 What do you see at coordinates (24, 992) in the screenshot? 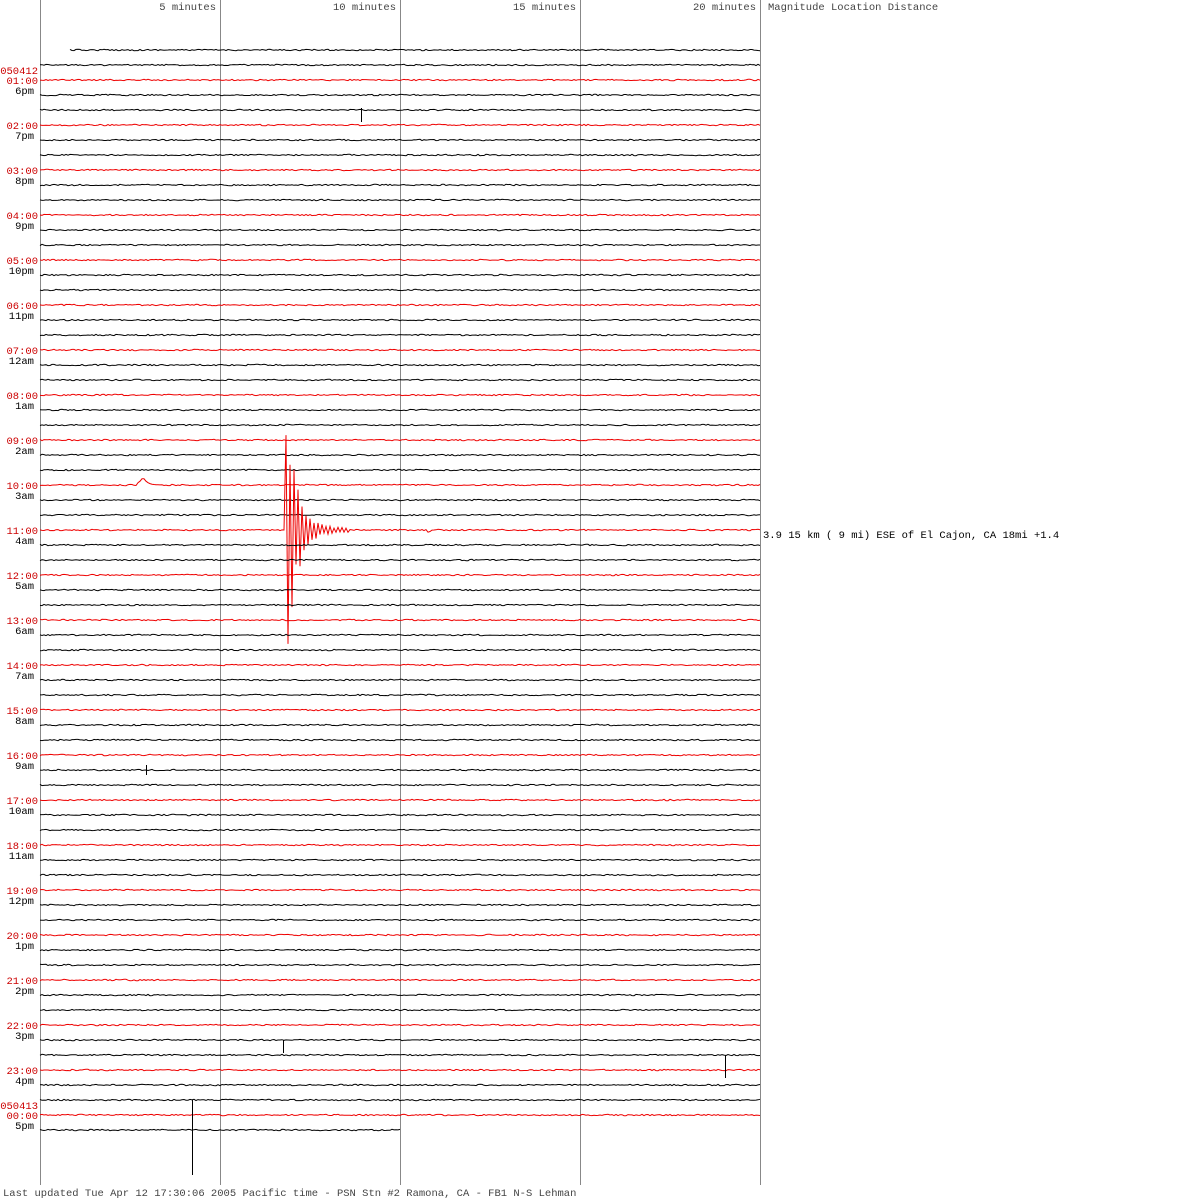
I see `local-label: 2pm` at bounding box center [24, 992].